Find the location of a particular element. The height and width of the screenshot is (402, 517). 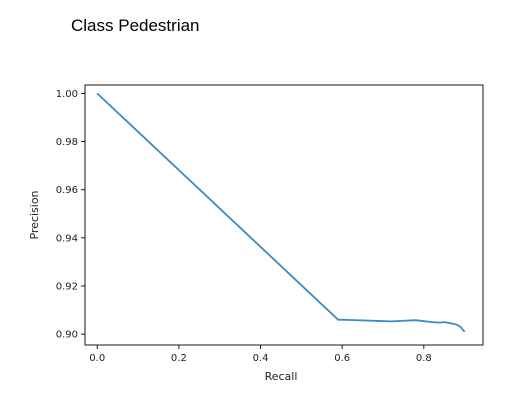

x-axis-title: Recall is located at coordinates (281, 376).